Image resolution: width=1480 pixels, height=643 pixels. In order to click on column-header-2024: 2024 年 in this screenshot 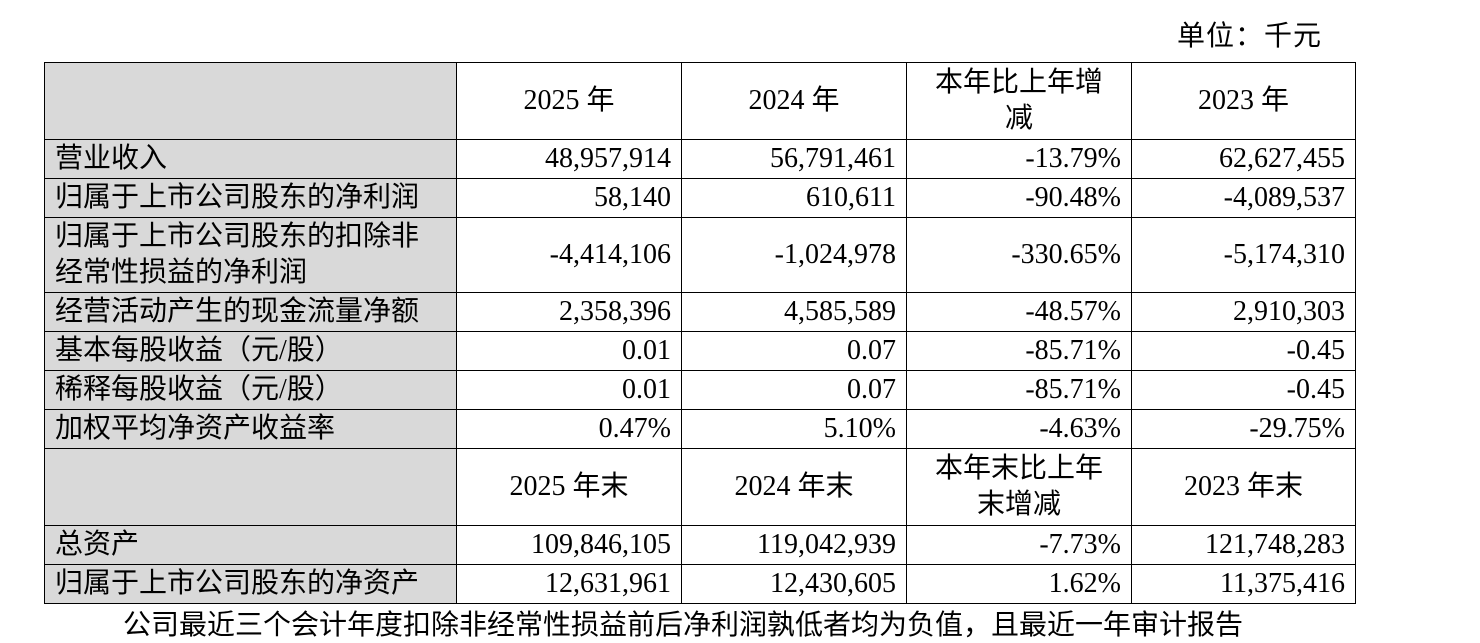, I will do `click(794, 101)`.